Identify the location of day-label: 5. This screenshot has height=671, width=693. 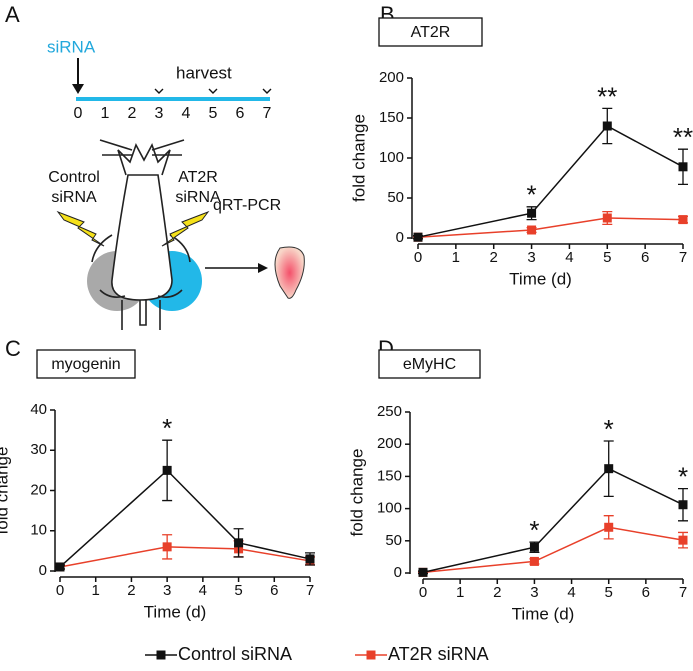
(213, 113).